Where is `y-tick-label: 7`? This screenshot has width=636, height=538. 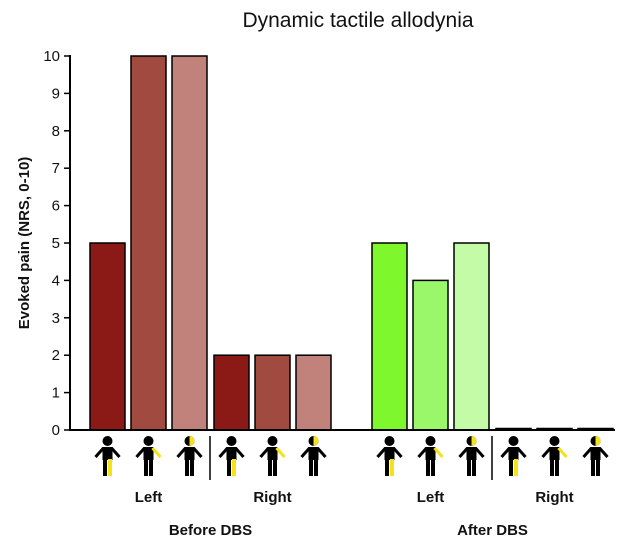
y-tick-label: 7 is located at coordinates (56, 168).